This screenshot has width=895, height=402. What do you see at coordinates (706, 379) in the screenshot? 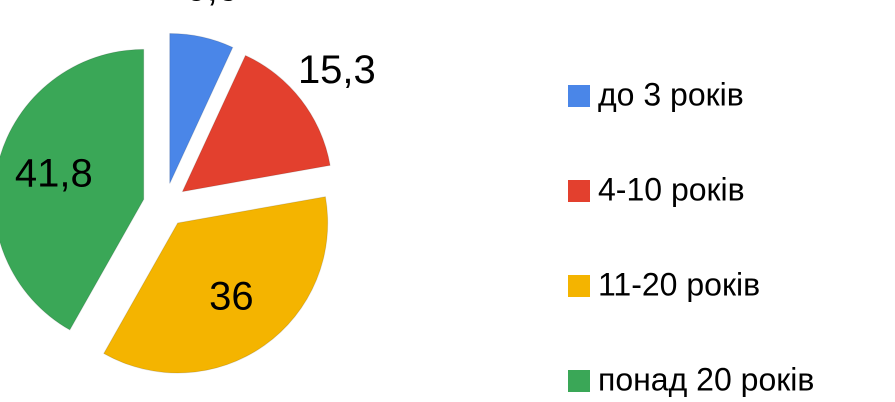
I see `legend-label: понад 20 років` at bounding box center [706, 379].